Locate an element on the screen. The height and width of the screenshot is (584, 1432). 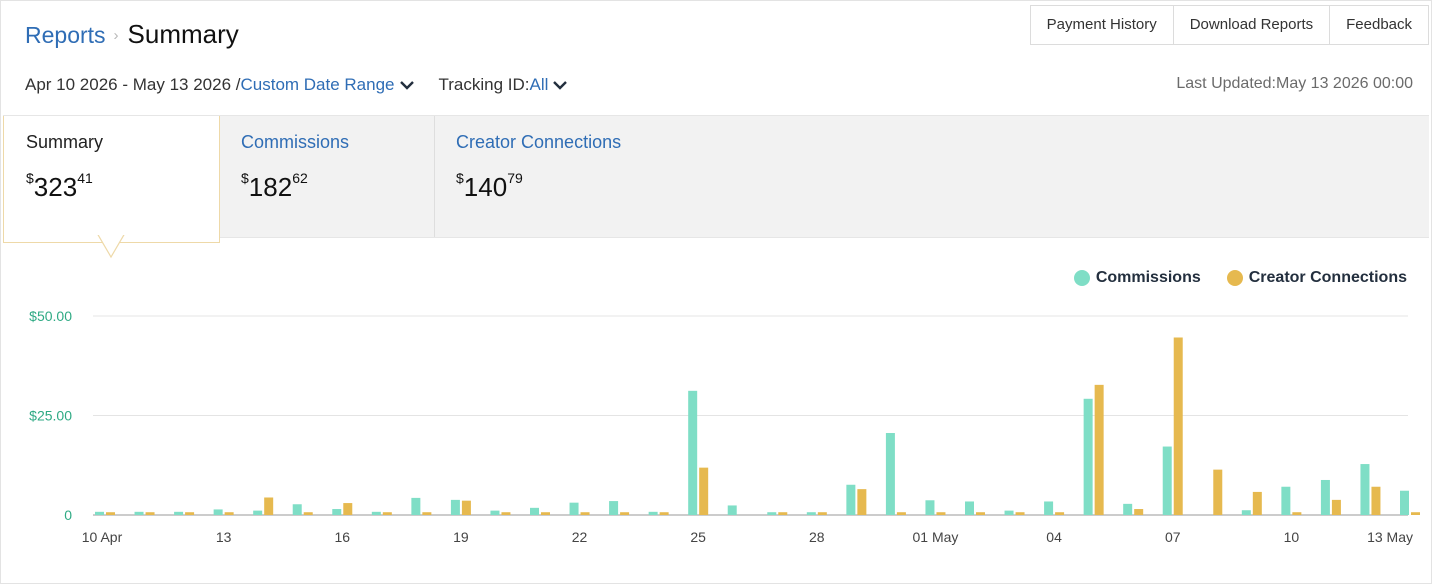
y-tick-label: 0 is located at coordinates (68, 515).